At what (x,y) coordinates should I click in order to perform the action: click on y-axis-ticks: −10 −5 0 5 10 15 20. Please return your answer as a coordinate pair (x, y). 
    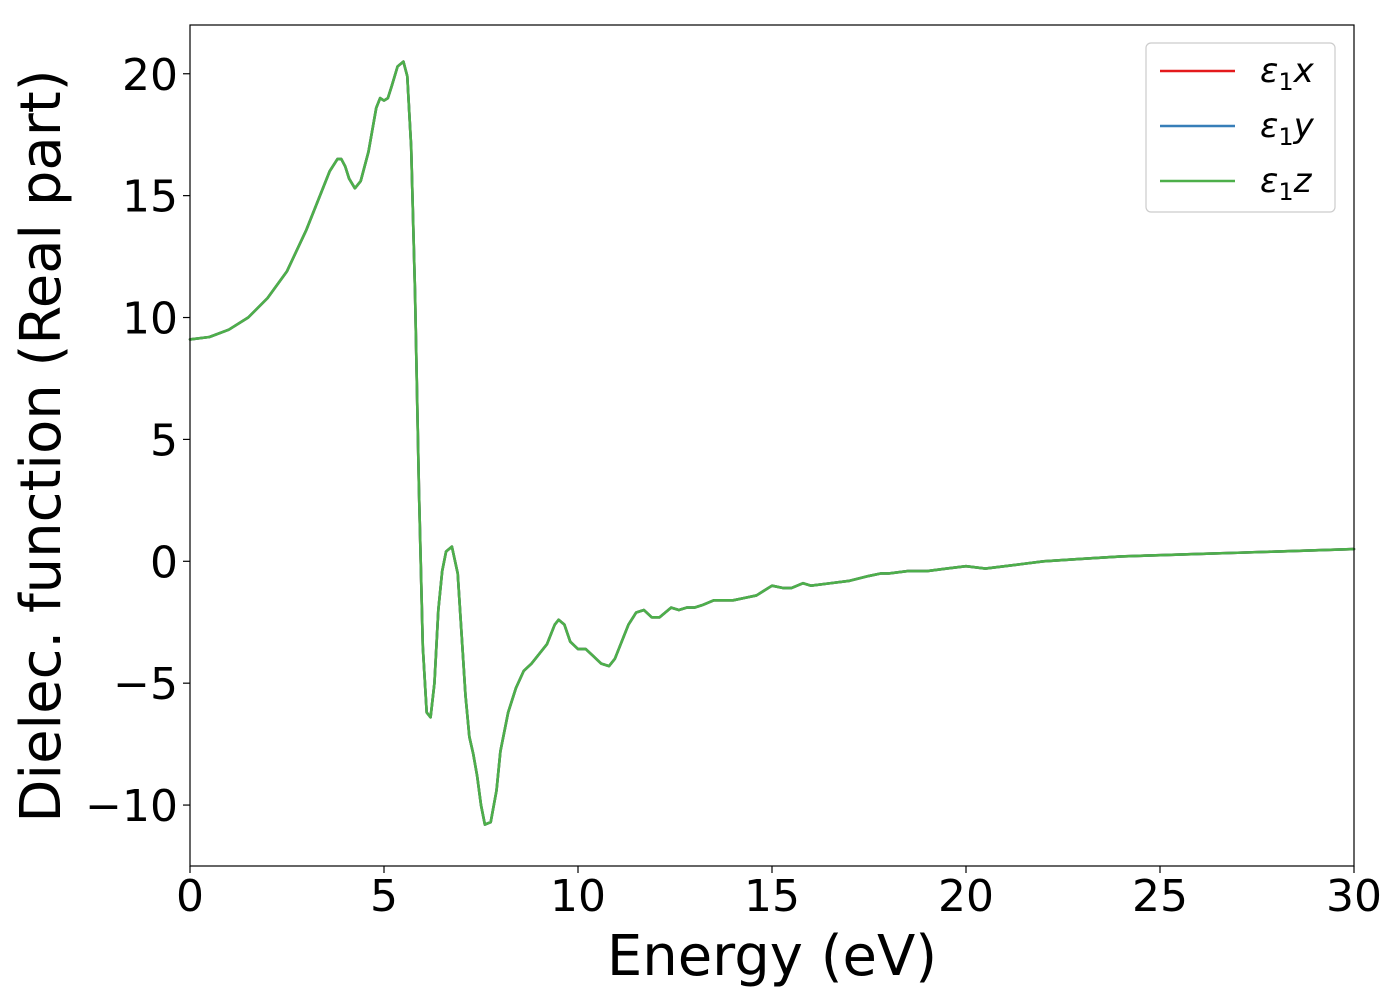
    Looking at the image, I should click on (137, 441).